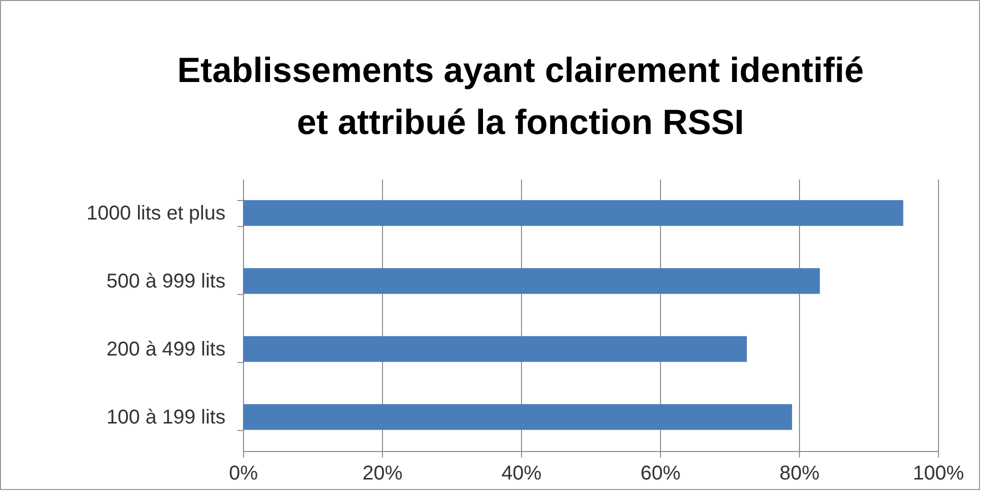 This screenshot has height=492, width=982. What do you see at coordinates (166, 417) in the screenshot?
I see `y-tick-label: 100 à 199 lits` at bounding box center [166, 417].